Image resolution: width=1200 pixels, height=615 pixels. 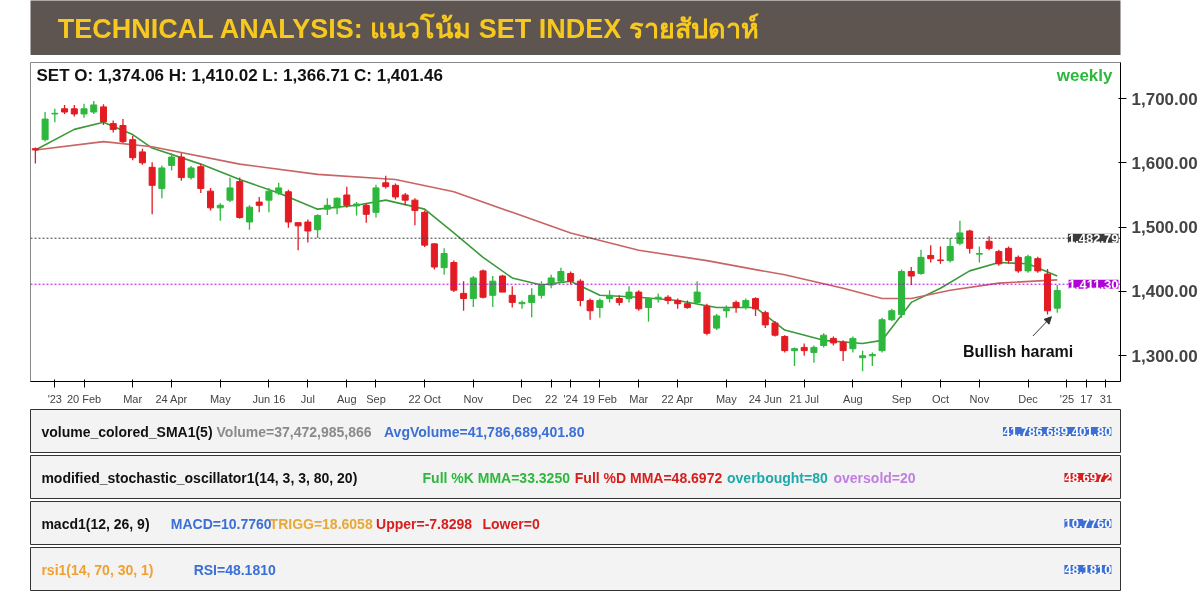 I want to click on x-tick-label: 24 Apr, so click(x=171, y=398).